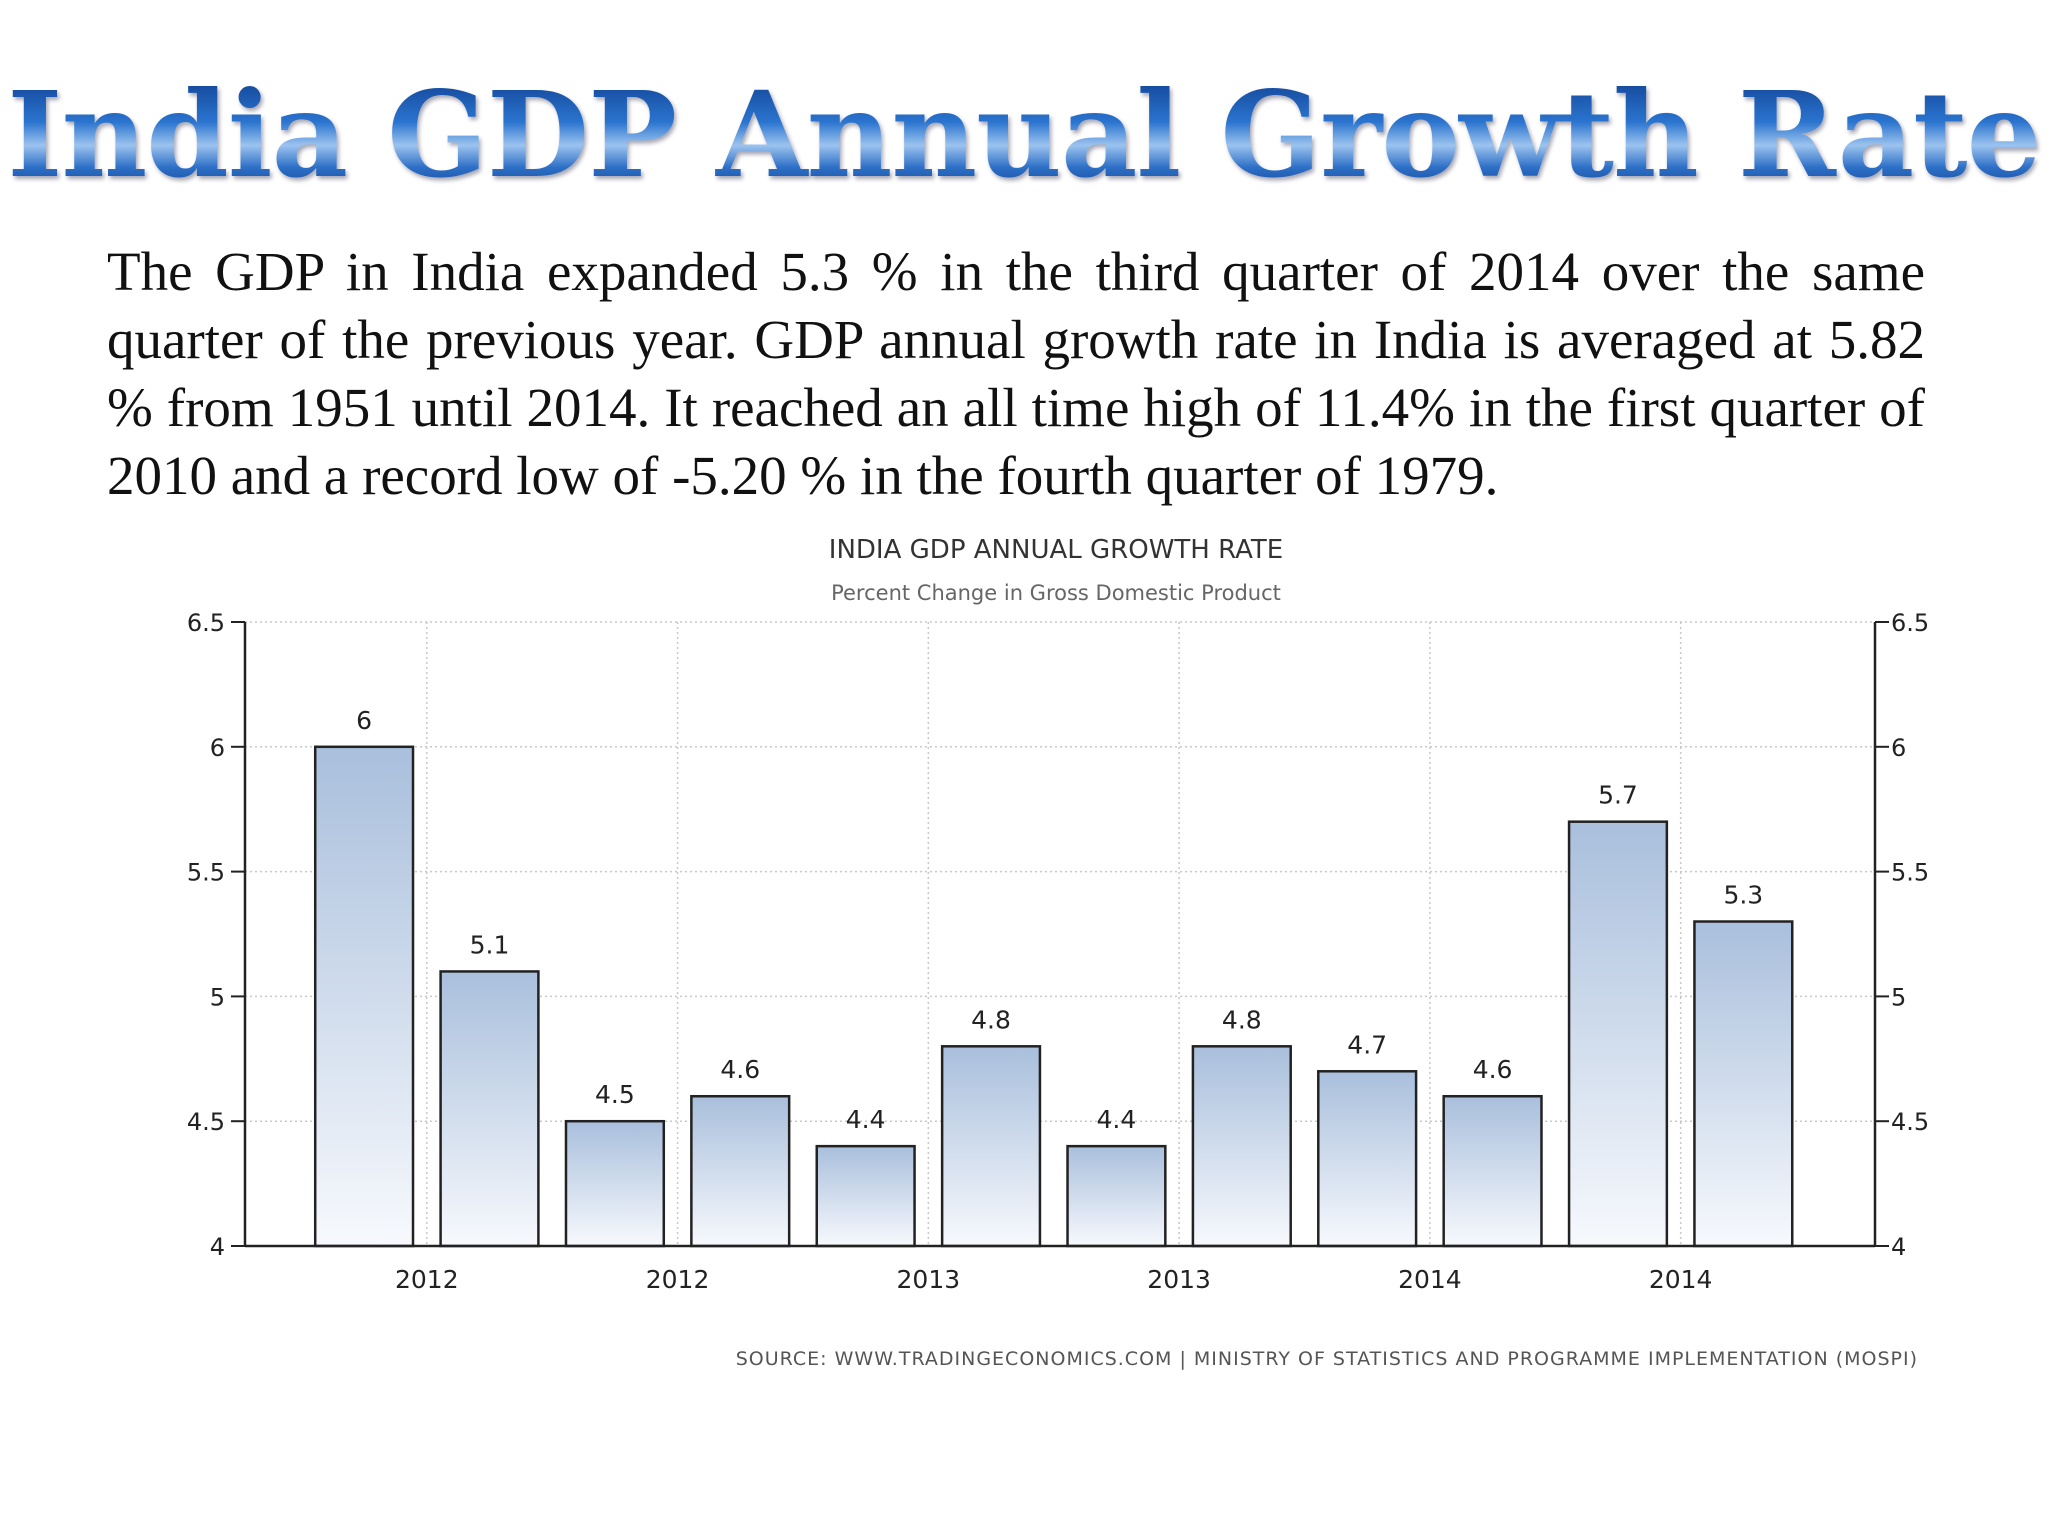  I want to click on y-tick-label-right: 6, so click(1898, 748).